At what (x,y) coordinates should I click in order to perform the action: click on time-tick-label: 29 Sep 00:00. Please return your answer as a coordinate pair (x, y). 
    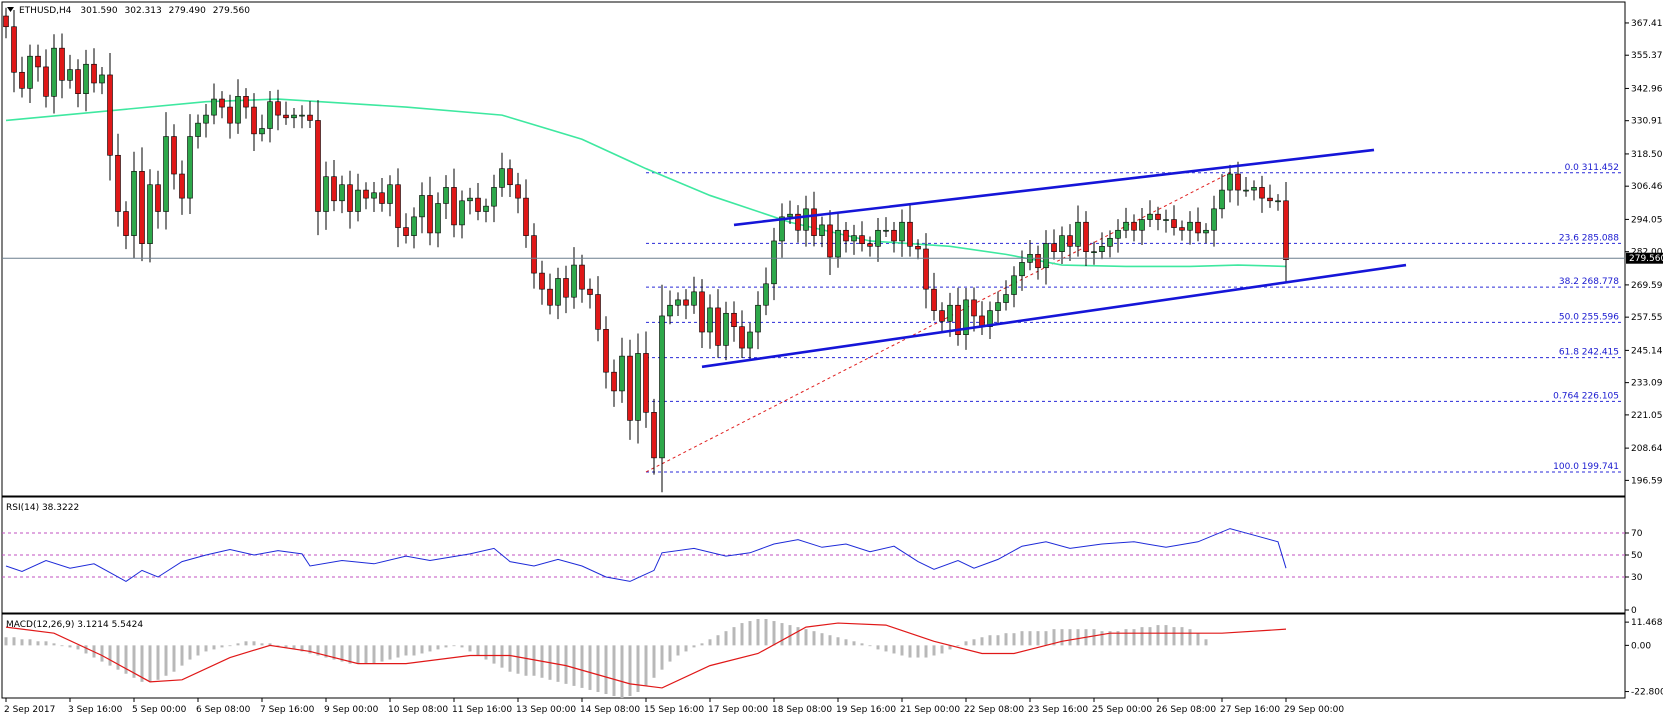
    Looking at the image, I should click on (1314, 710).